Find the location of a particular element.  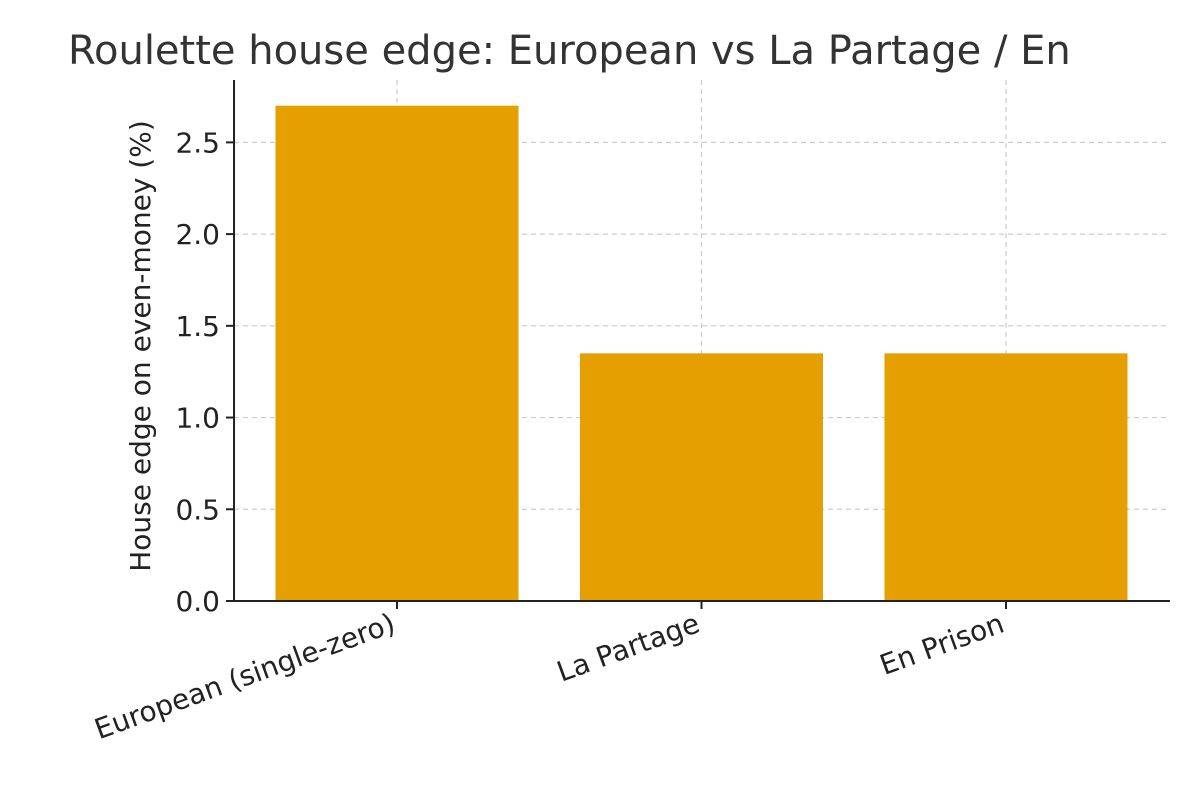

y-ticks: 0.0 0.5 1.0 1.5 2.0 2.5 is located at coordinates (204, 372).